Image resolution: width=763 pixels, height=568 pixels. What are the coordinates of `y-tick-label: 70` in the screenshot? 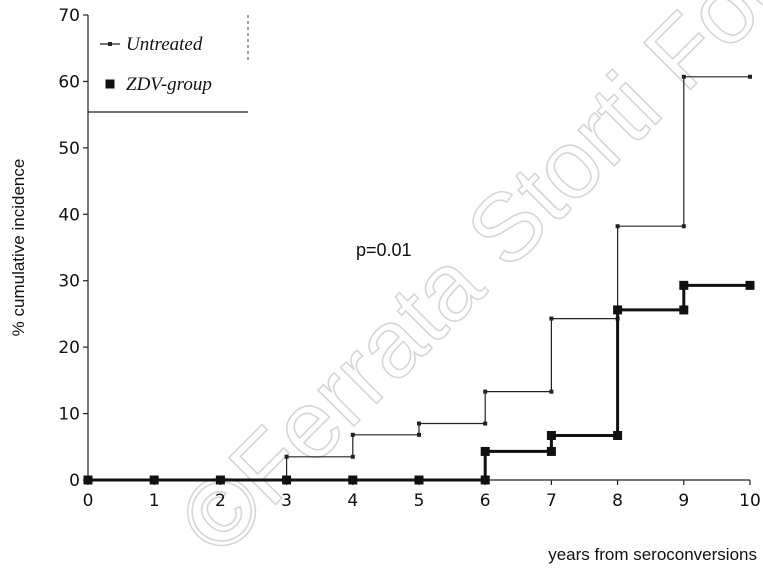 It's located at (69, 16).